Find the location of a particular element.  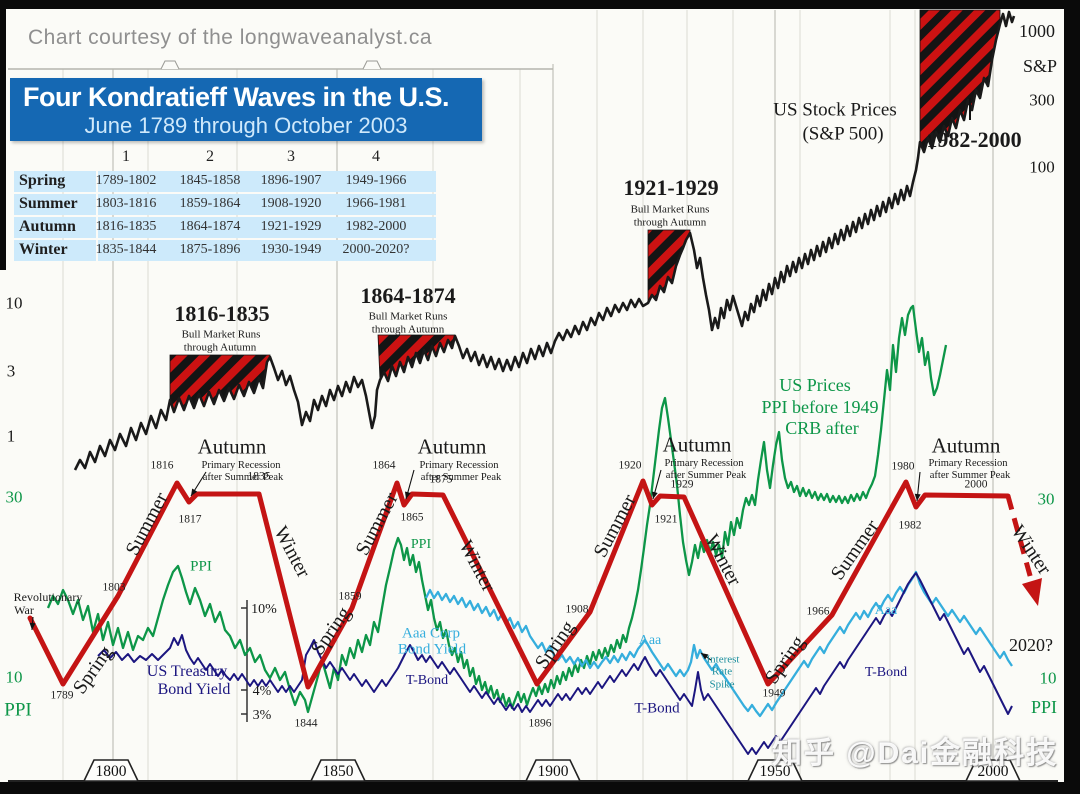

wave-table-cell: 1859-1864 is located at coordinates (210, 203).